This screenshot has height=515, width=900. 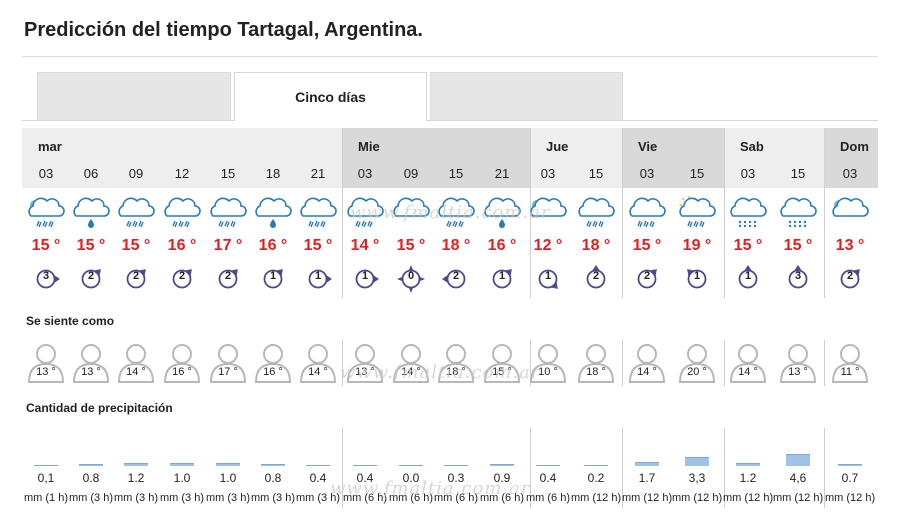 I want to click on feels-like-value: 13 °, so click(x=798, y=372).